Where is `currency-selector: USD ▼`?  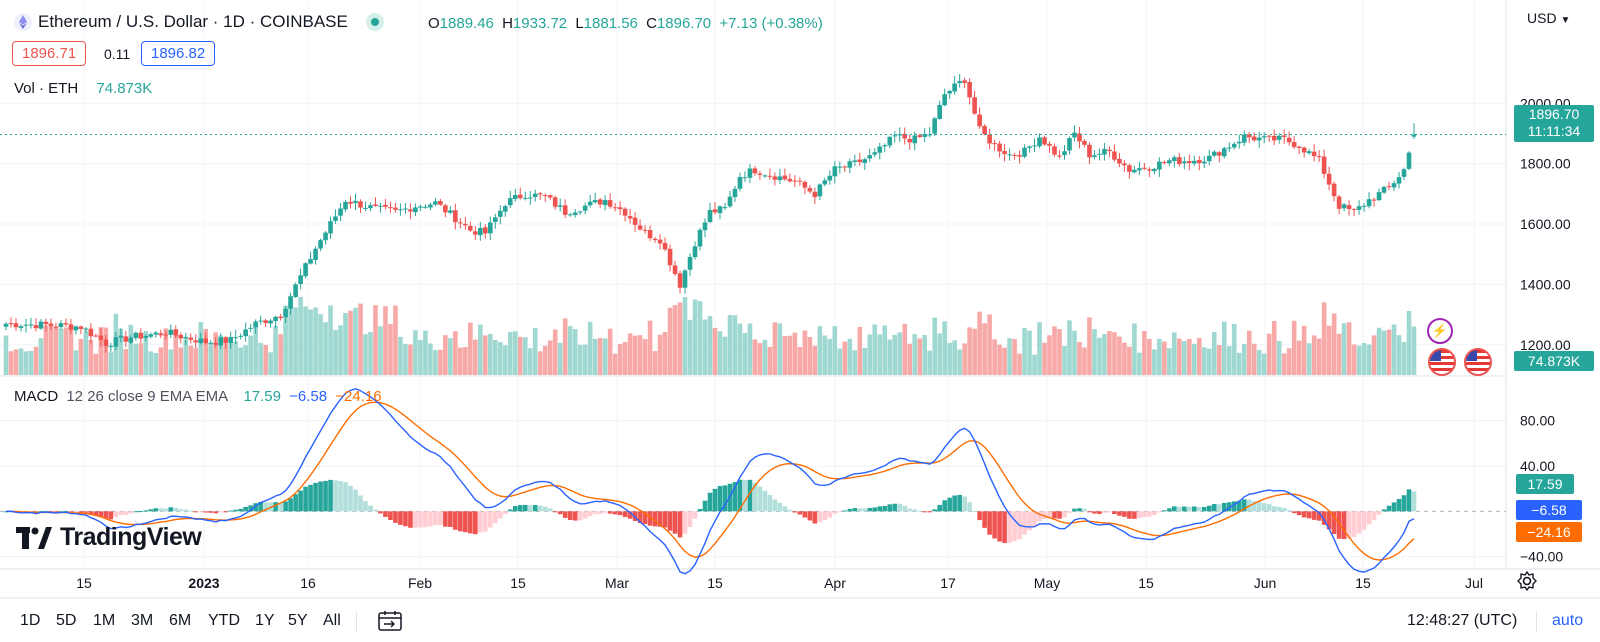 currency-selector: USD ▼ is located at coordinates (1548, 18).